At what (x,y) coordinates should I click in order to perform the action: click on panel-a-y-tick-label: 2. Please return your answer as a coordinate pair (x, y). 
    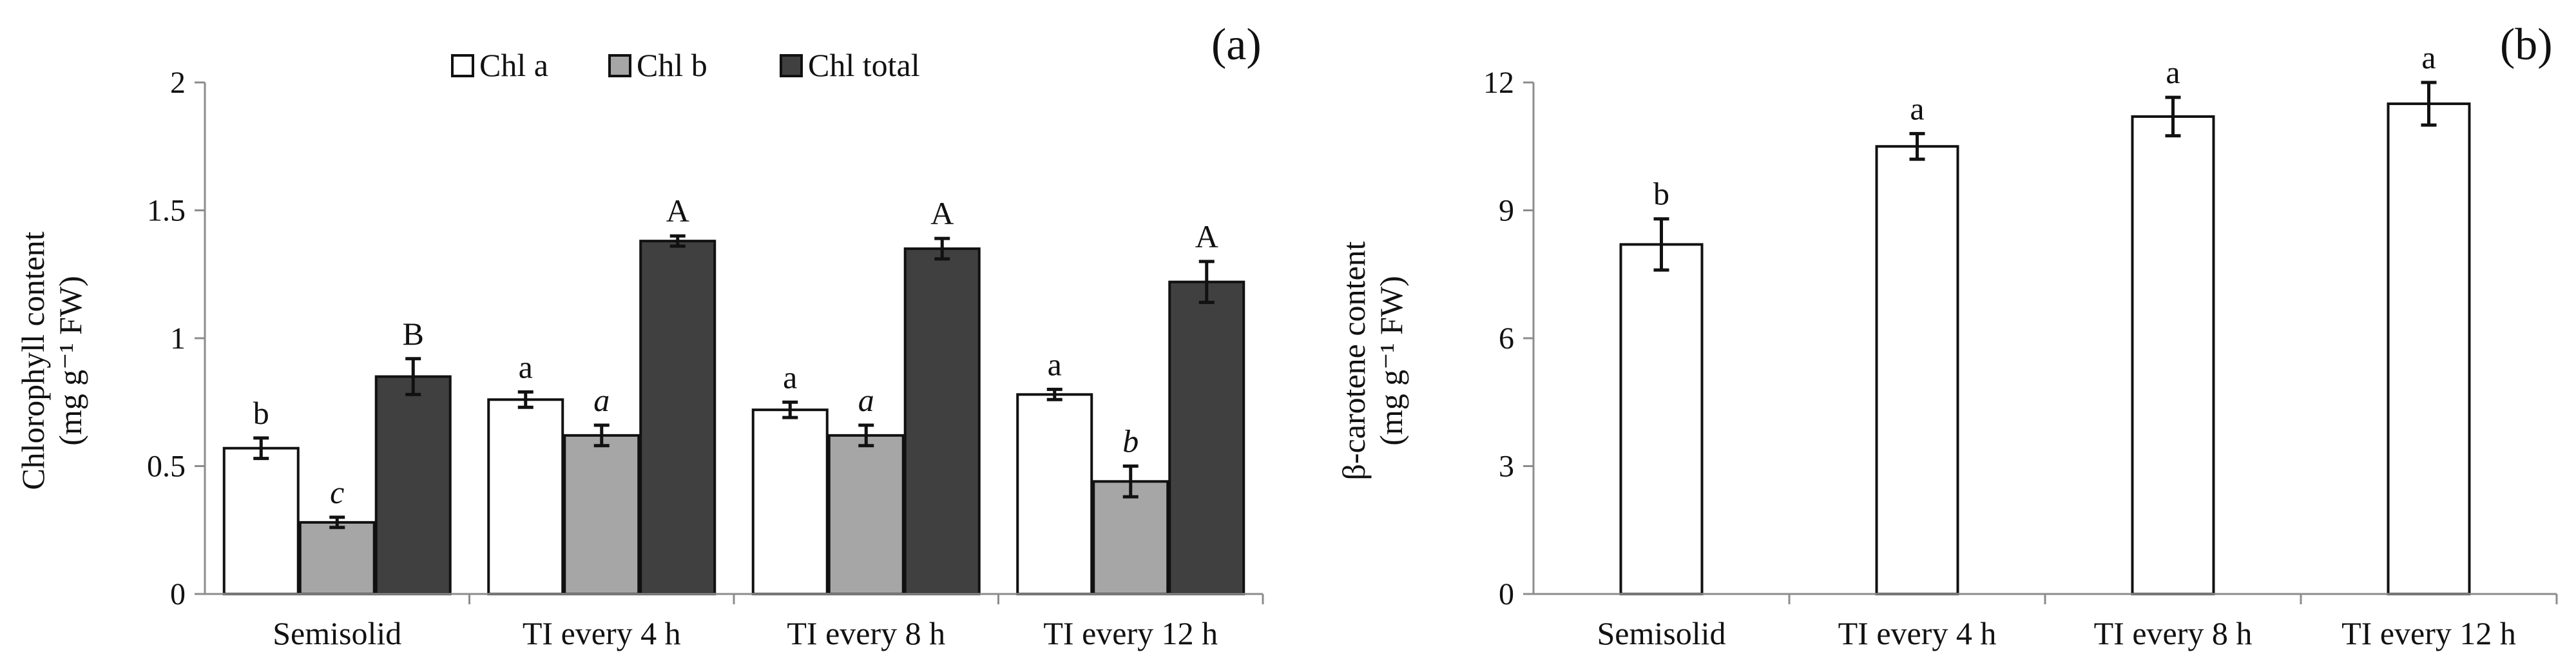
    Looking at the image, I should click on (178, 83).